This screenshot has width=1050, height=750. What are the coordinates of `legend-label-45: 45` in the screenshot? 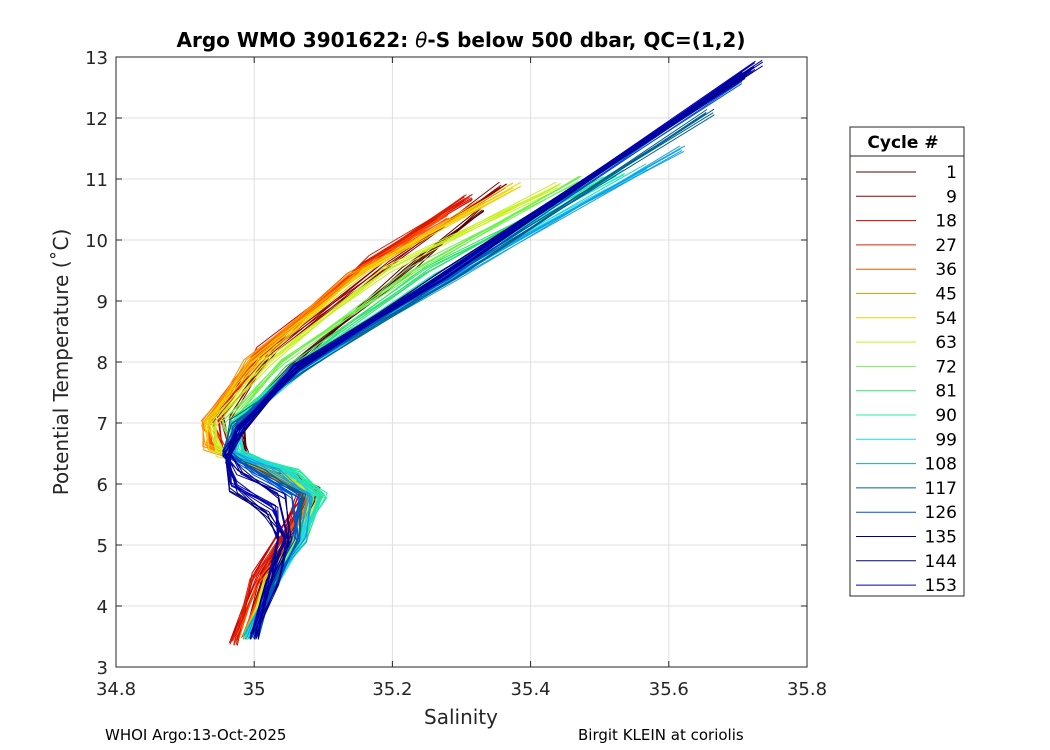 It's located at (946, 295).